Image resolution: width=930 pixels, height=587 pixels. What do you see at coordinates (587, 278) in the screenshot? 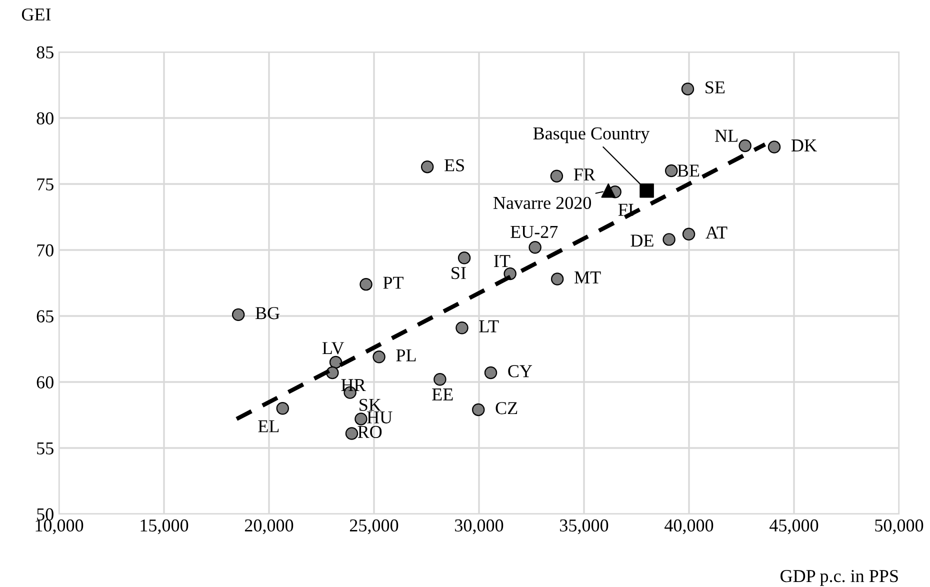
I see `data-label: MT` at bounding box center [587, 278].